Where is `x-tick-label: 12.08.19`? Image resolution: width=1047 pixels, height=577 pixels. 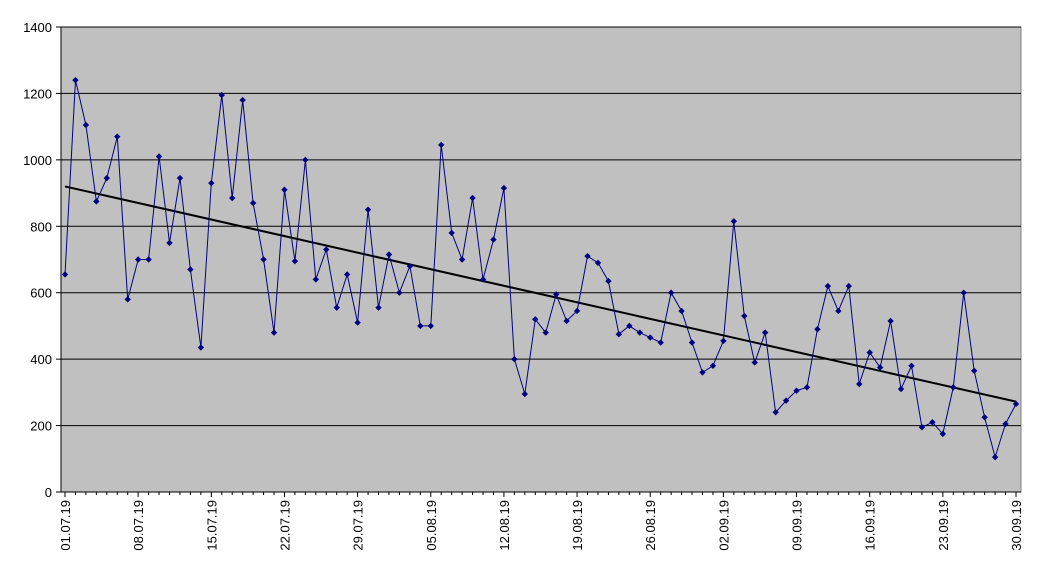
x-tick-label: 12.08.19 is located at coordinates (504, 525).